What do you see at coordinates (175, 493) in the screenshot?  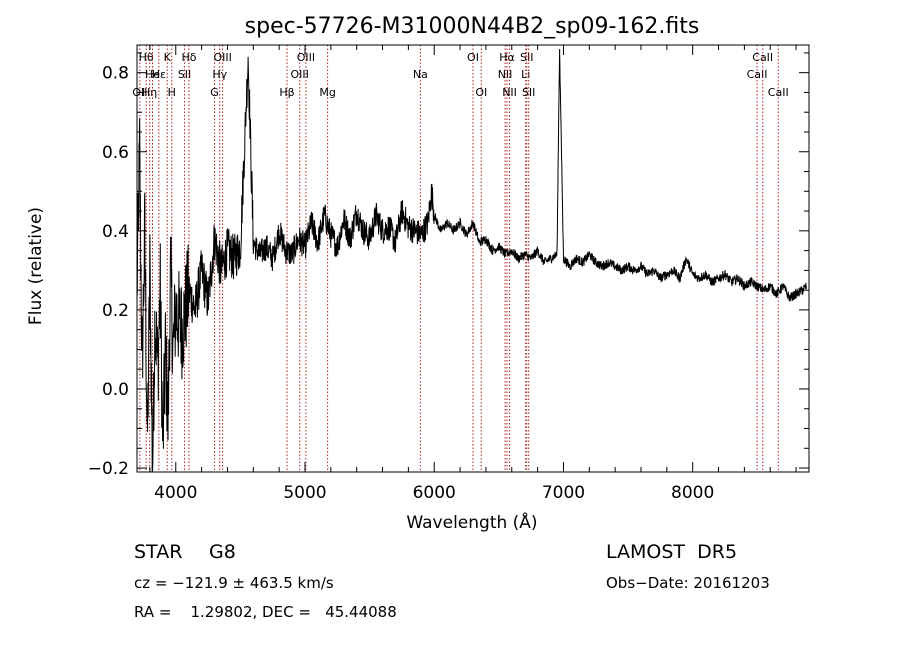 I see `x-tick-label: 4000` at bounding box center [175, 493].